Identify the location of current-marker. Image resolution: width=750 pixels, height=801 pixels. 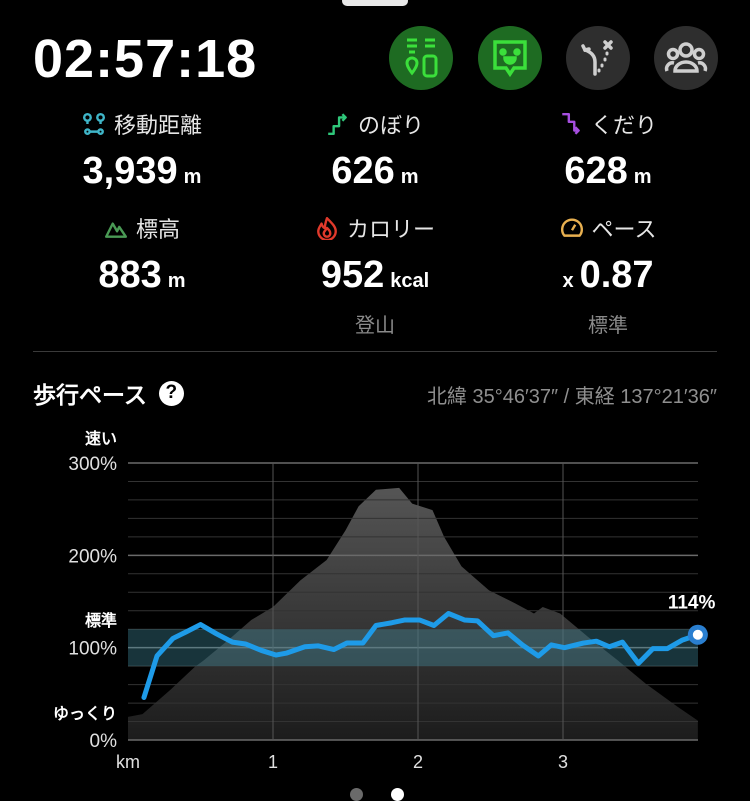
(697, 634).